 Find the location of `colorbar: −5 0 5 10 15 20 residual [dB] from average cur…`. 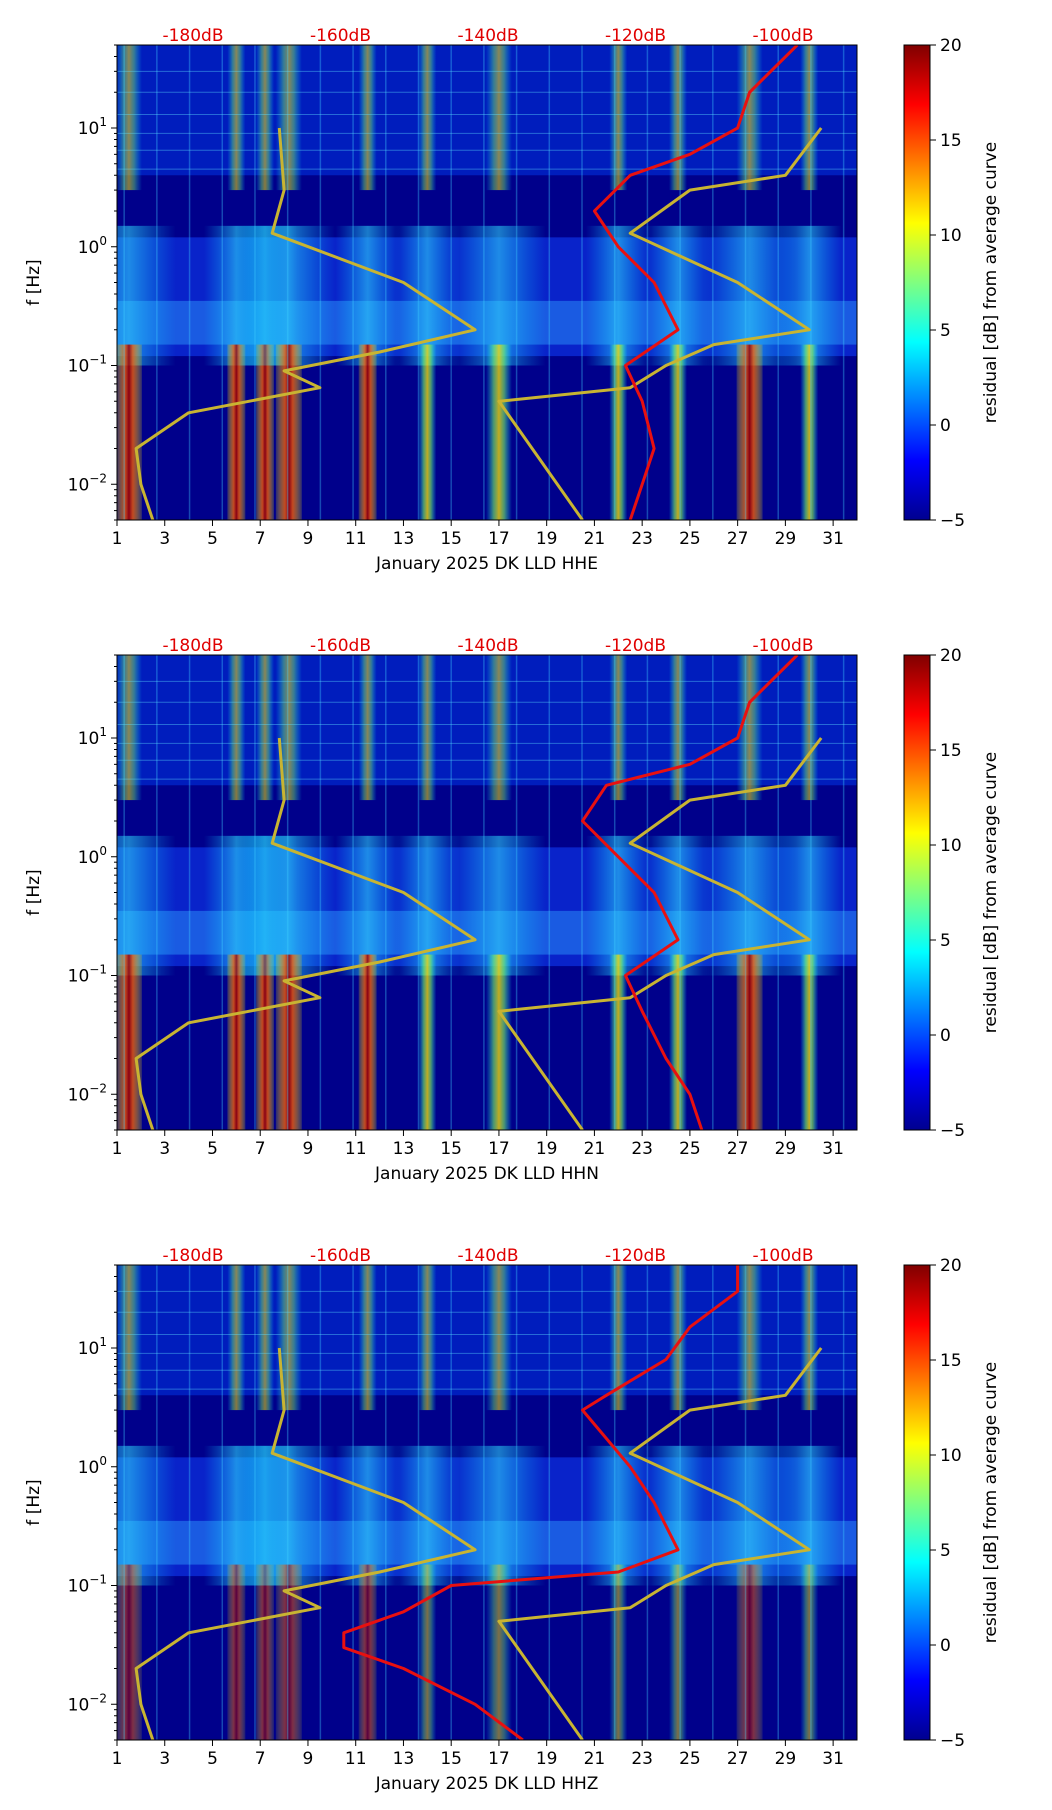

colorbar: −5 0 5 10 15 20 residual [dB] from average cur… is located at coordinates (952, 893).